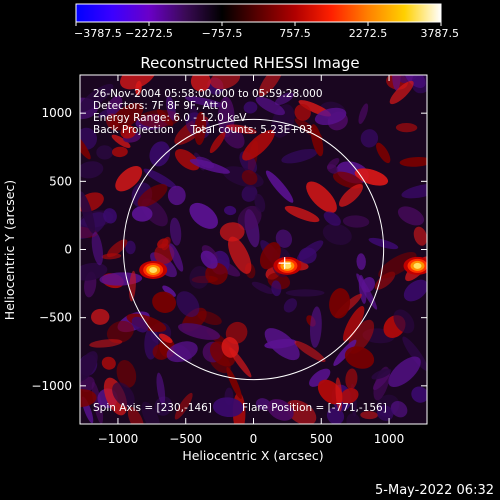  I want to click on annotation-energy-range: Energy Range: 6.0 - 12.0 keV, so click(170, 118).